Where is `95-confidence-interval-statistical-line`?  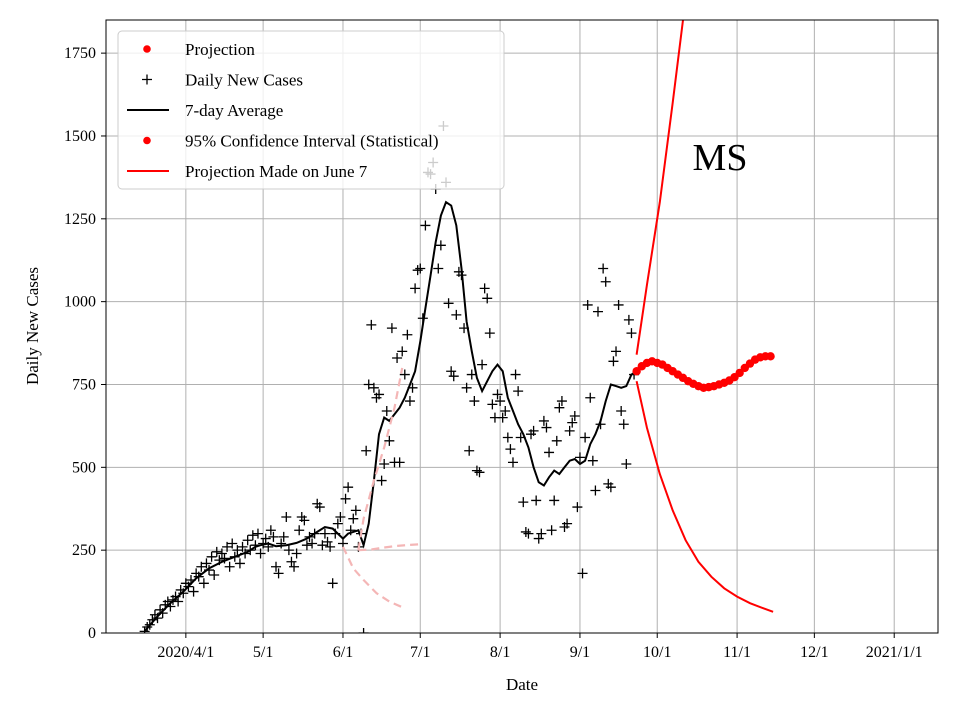
95-confidence-interval-statistical-line is located at coordinates (659, 187).